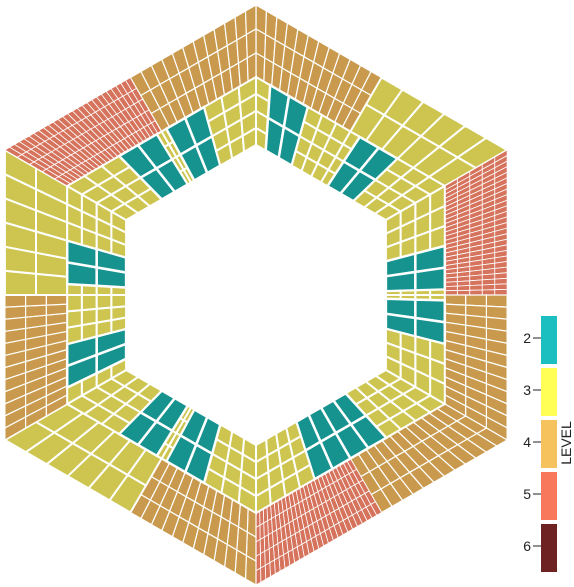 This screenshot has height=587, width=574. I want to click on legend-label-level-5: 5, so click(527, 494).